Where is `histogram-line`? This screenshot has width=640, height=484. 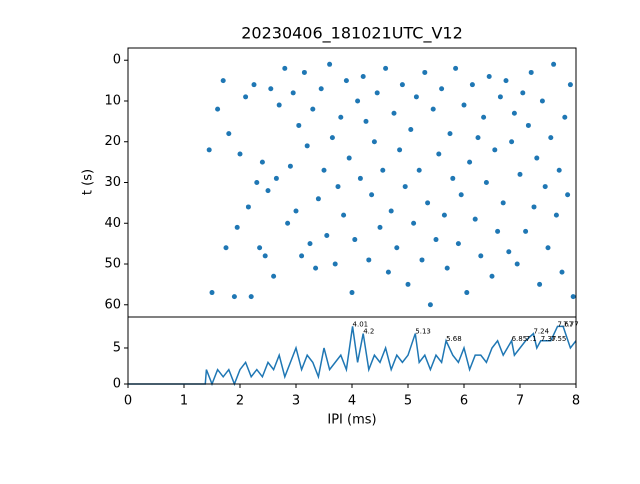 histogram-line is located at coordinates (352, 356).